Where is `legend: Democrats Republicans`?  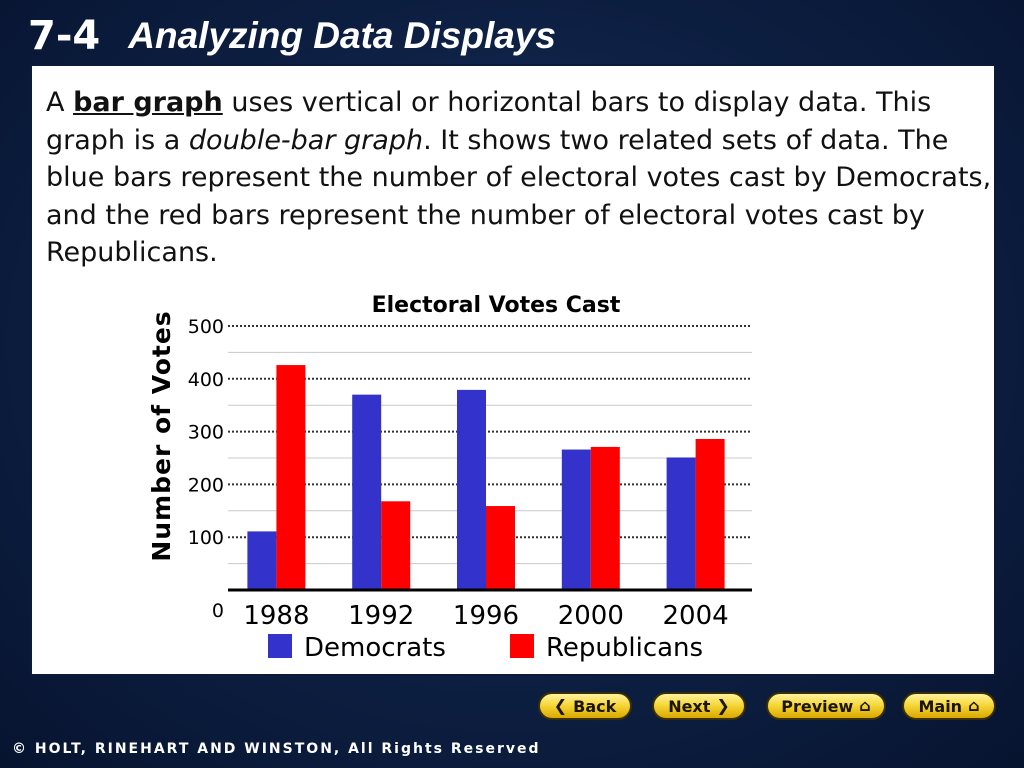 legend: Democrats Republicans is located at coordinates (485, 648).